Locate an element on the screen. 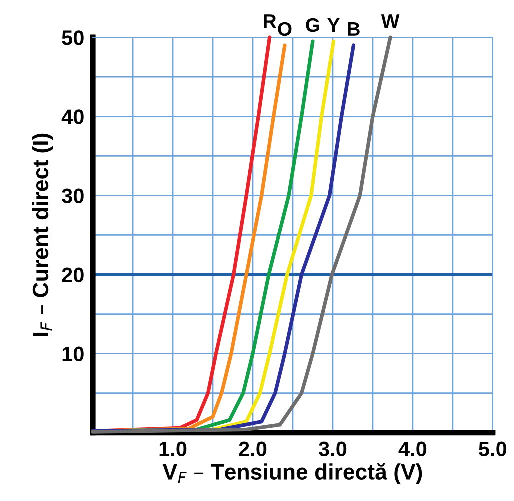  y-tick-label: 40 is located at coordinates (73, 117).